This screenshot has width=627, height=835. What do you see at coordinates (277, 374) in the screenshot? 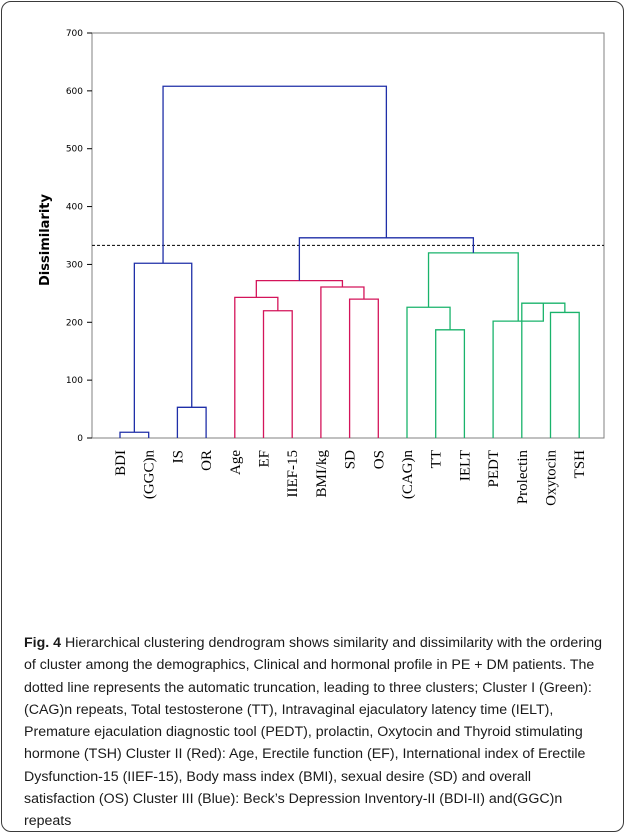
I see `link-r1` at bounding box center [277, 374].